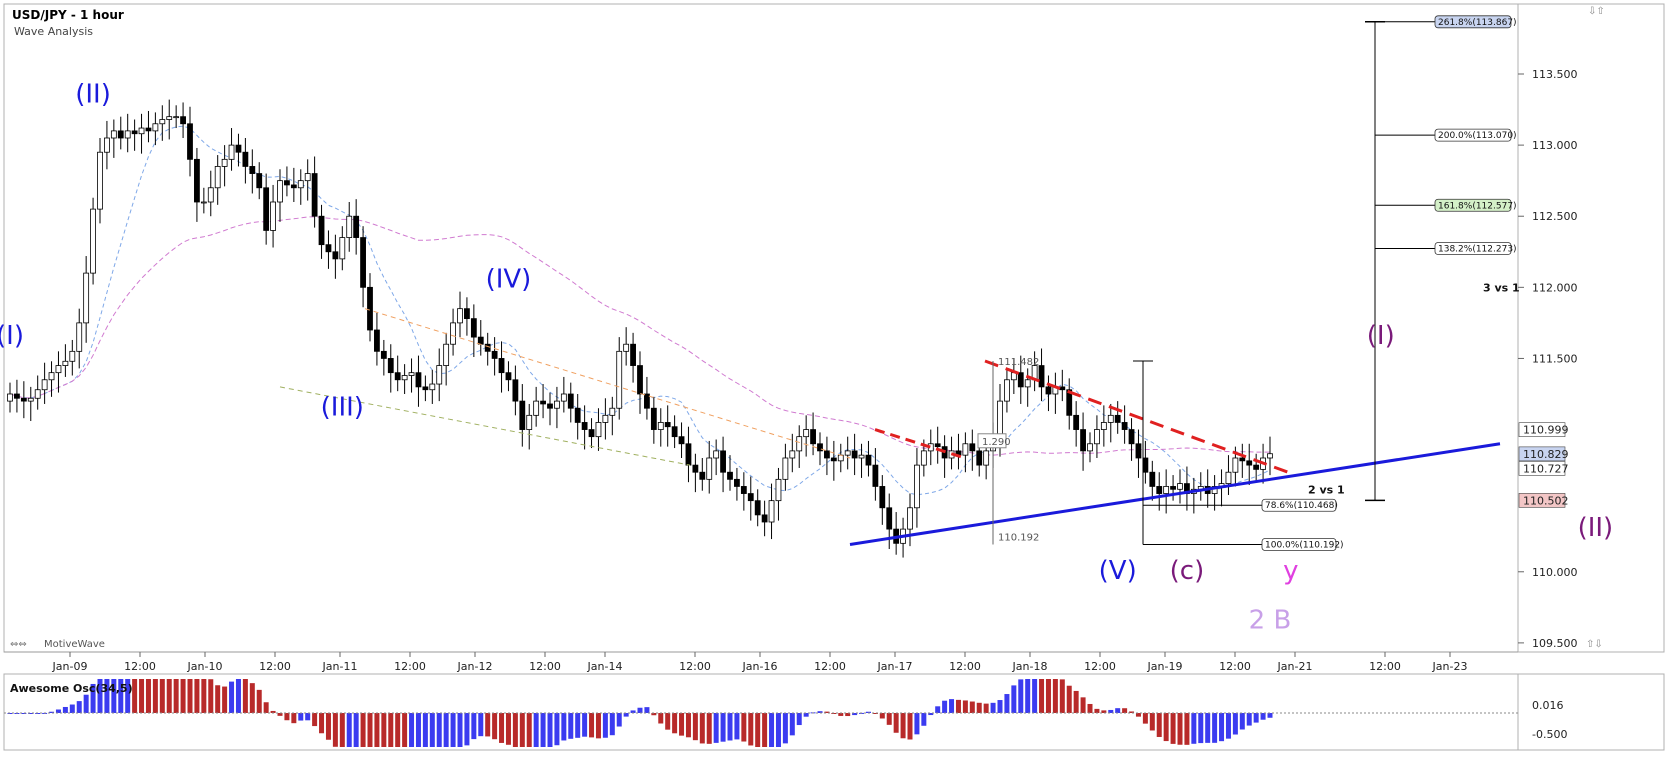 The height and width of the screenshot is (758, 1668). I want to click on time-tick-label: Jan-12, so click(475, 666).